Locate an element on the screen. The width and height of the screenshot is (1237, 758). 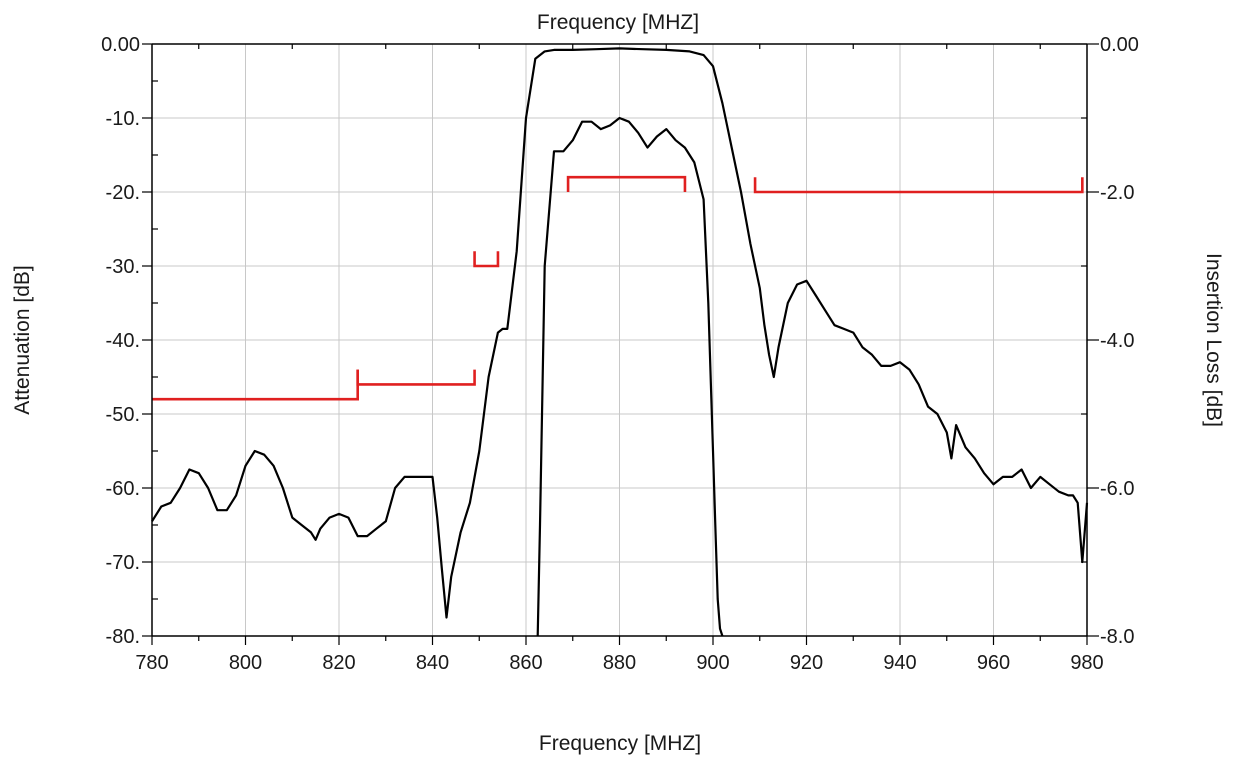
y2-tick-label: -4.0 is located at coordinates (1117, 341).